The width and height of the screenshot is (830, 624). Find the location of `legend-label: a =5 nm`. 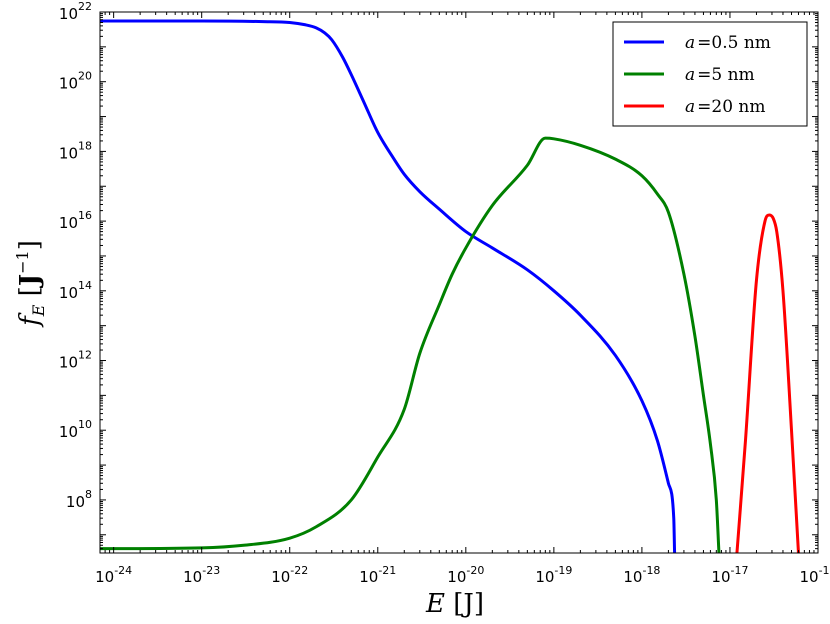

legend-label: a =5 nm is located at coordinates (720, 75).